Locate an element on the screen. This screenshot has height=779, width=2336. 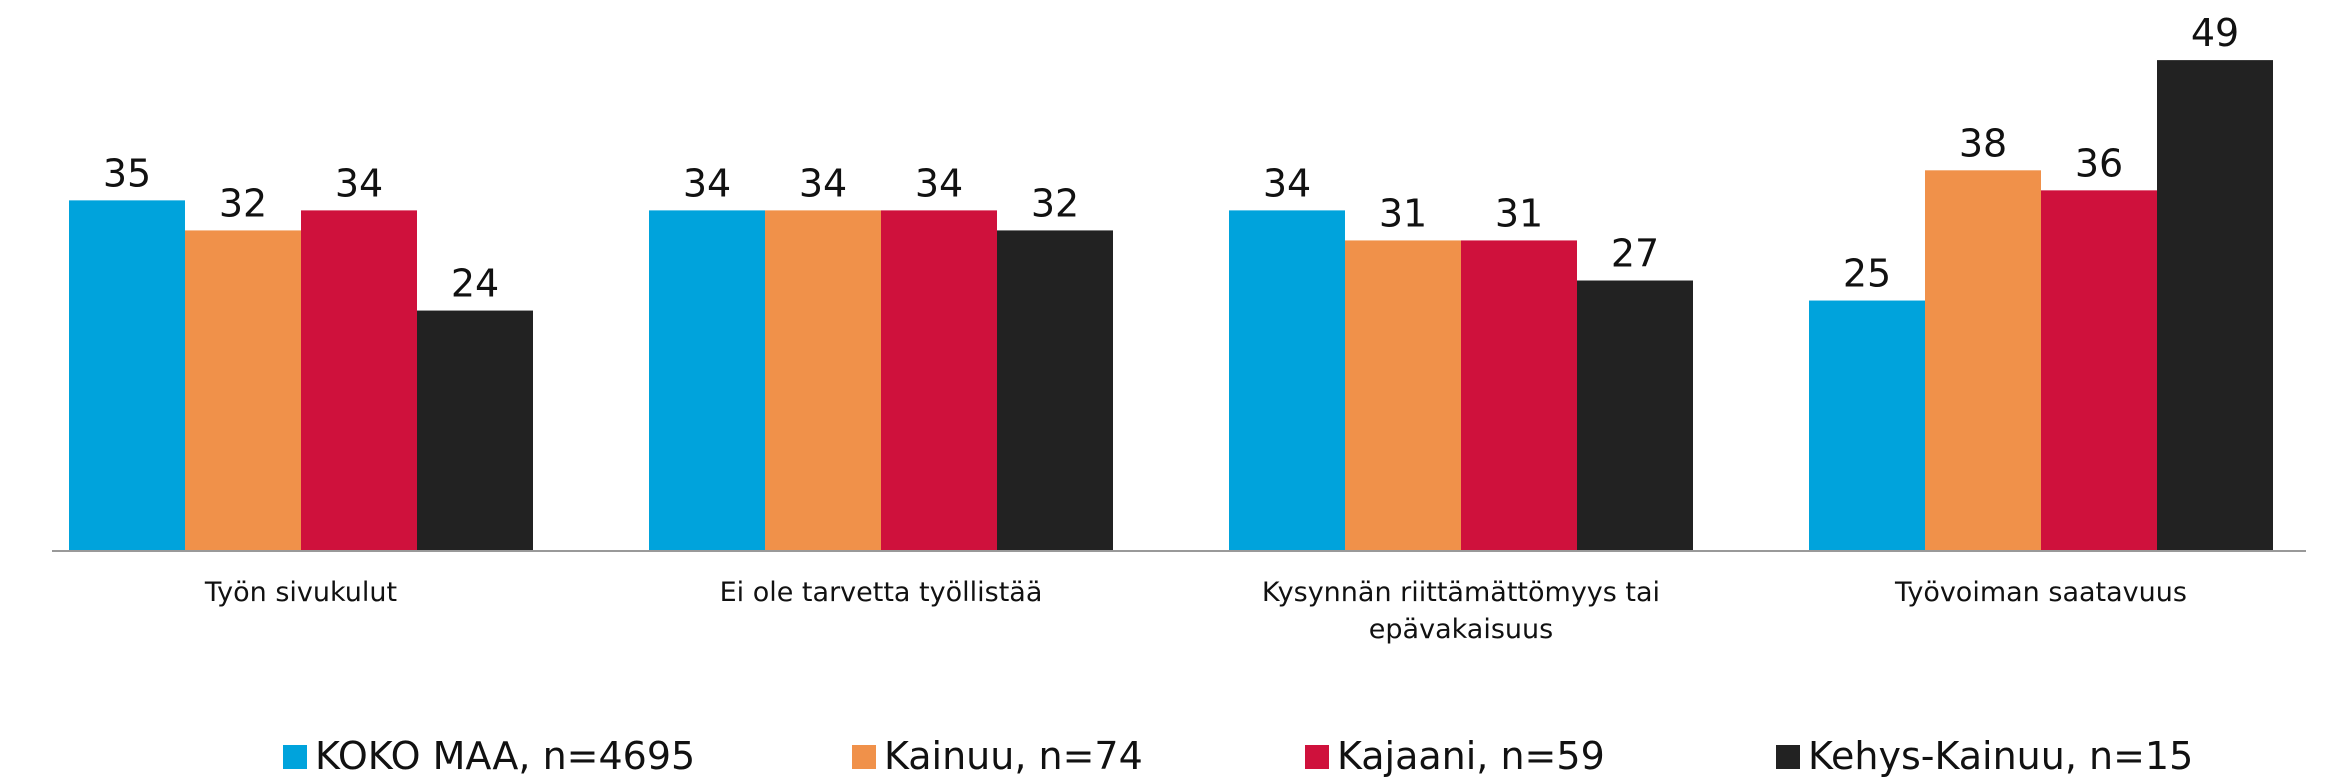
x-tick-label: Ei ole tarvetta työllistää is located at coordinates (881, 592).